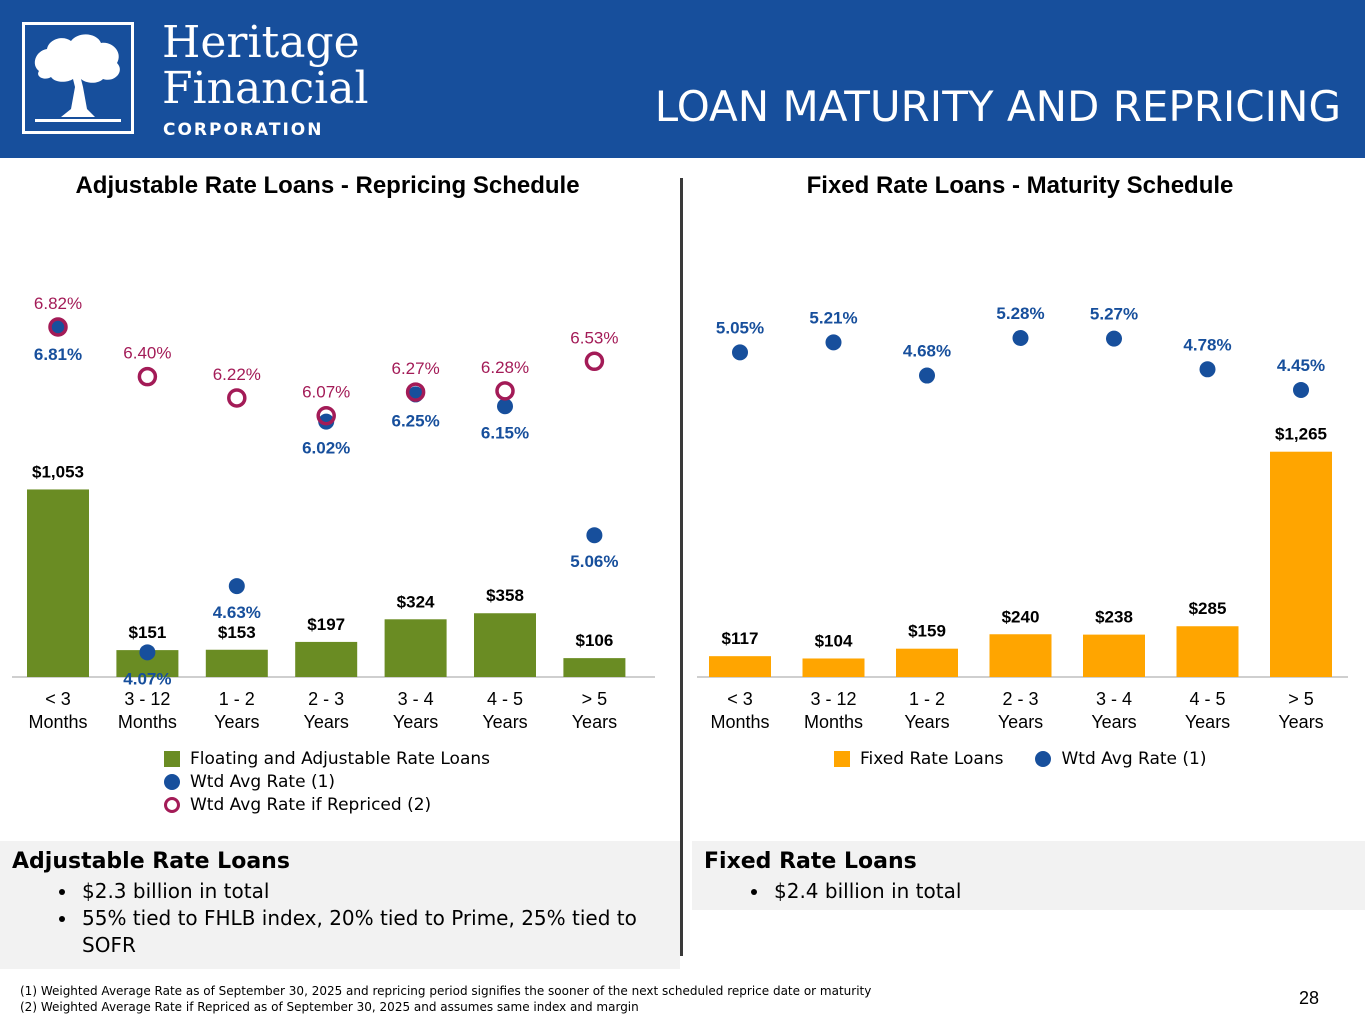 This screenshot has height=1024, width=1365. Describe the element at coordinates (147, 353) in the screenshot. I see `repriced-rate-label: 6.40%` at that location.